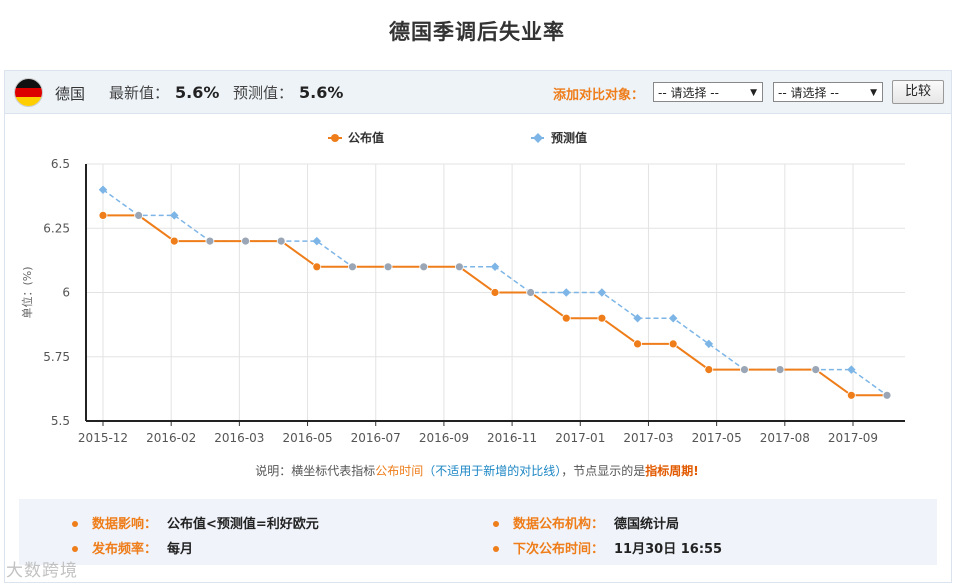  Describe the element at coordinates (559, 524) in the screenshot. I see `organization-label: 数据公布机构：` at that location.